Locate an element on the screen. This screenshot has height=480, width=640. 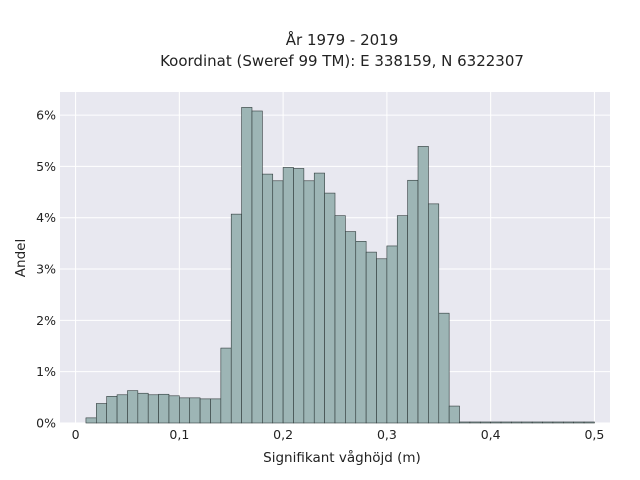
y-tick-label-3: 3% is located at coordinates (46, 269).